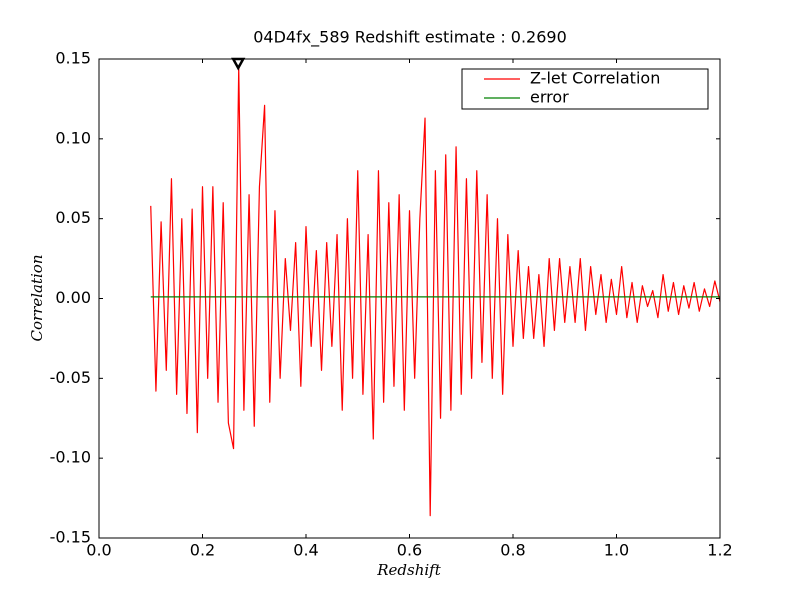 The image size is (800, 600). What do you see at coordinates (616, 550) in the screenshot?
I see `x-tick-label: 1.0` at bounding box center [616, 550].